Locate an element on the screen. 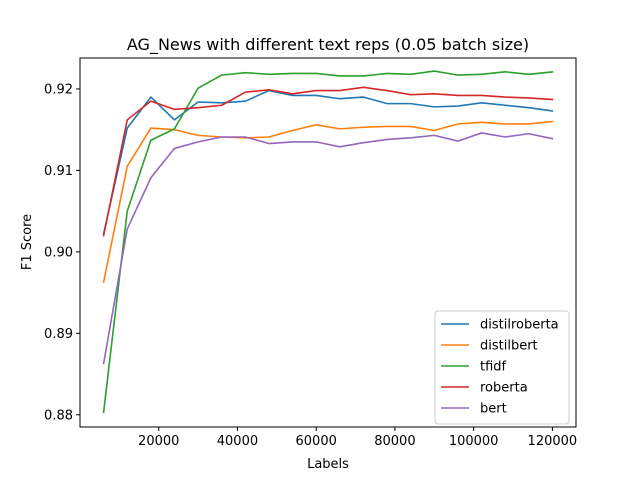  legend-label-distilroberta: distilroberta is located at coordinates (519, 325).